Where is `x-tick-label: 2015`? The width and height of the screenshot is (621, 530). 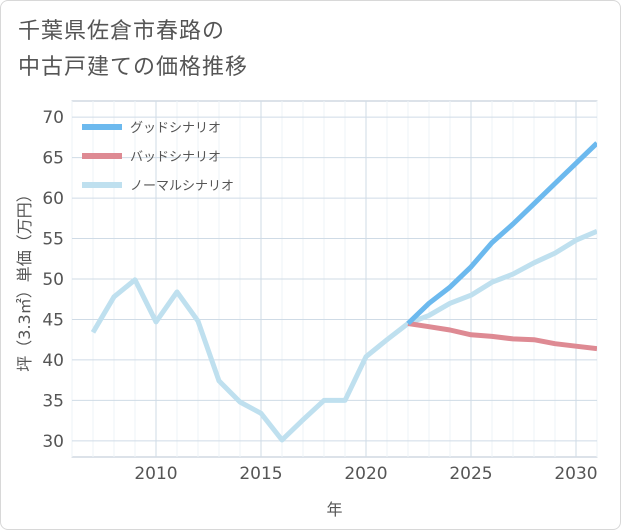 x-tick-label: 2015 is located at coordinates (260, 474).